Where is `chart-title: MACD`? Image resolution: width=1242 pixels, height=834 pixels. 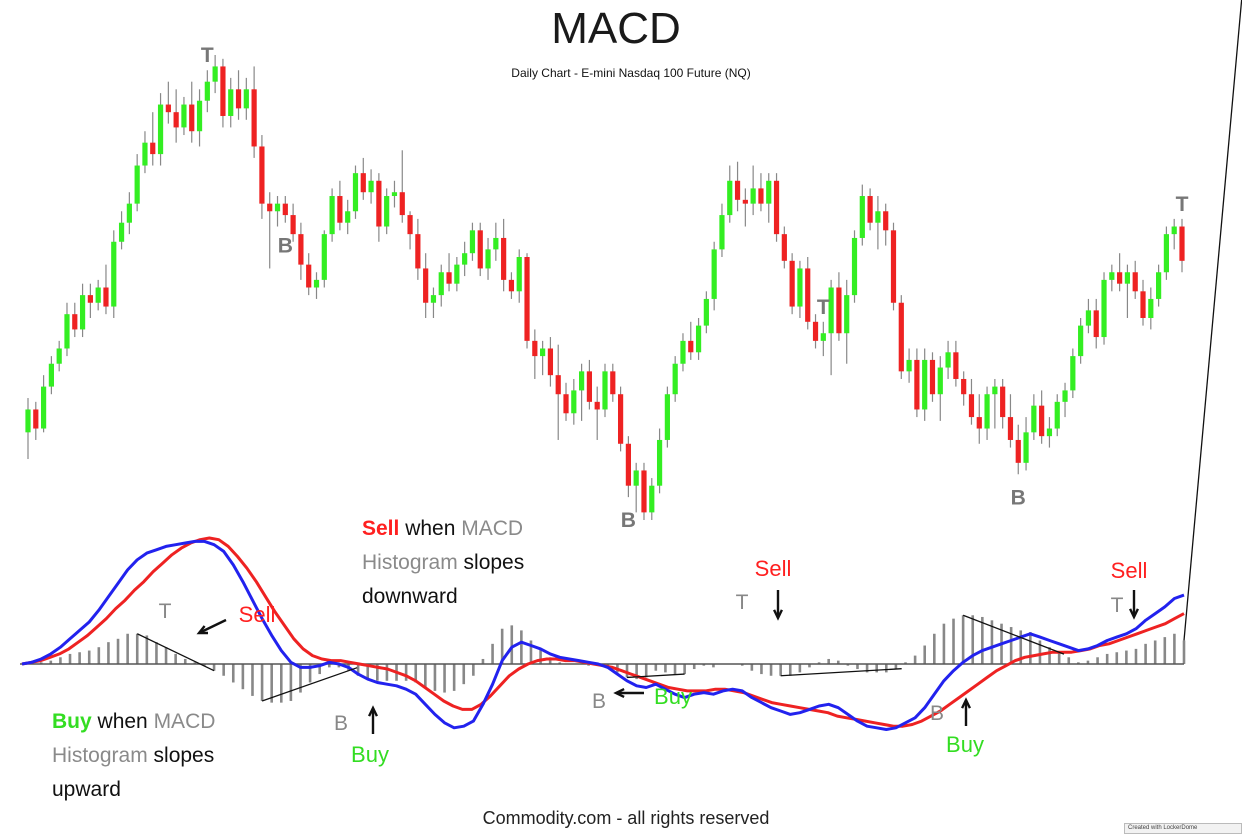 chart-title: MACD is located at coordinates (616, 28).